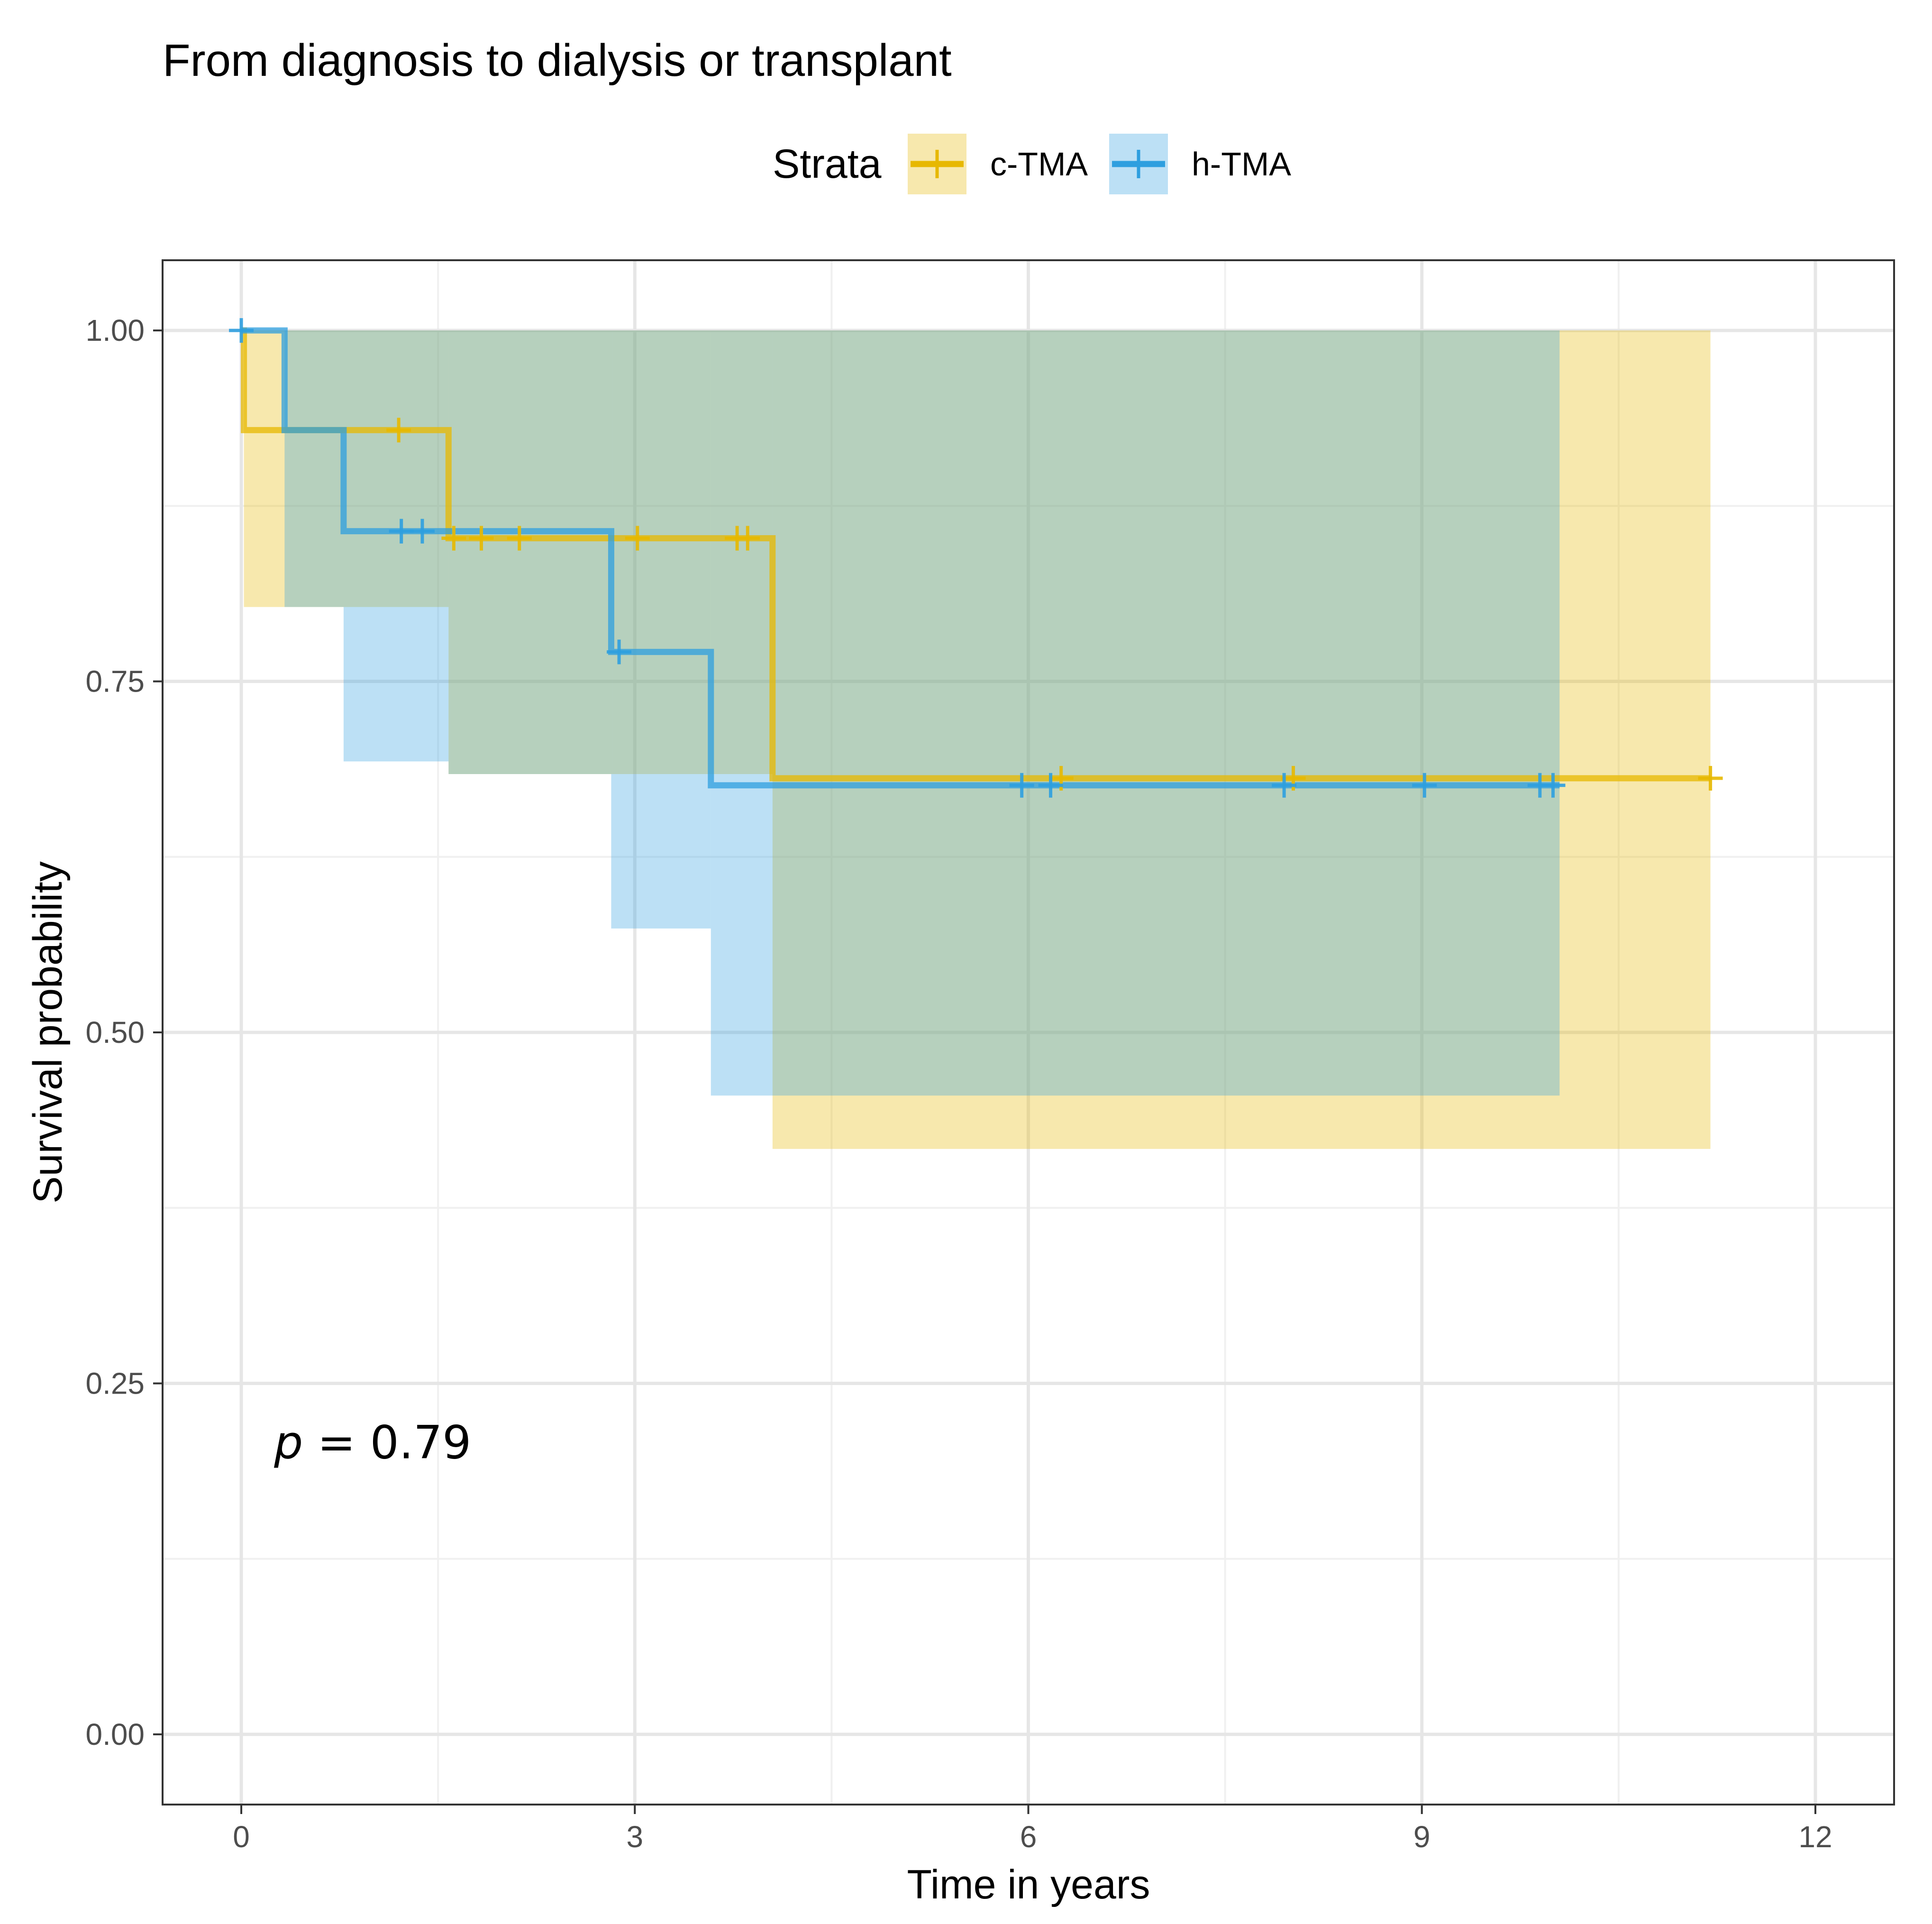  Describe the element at coordinates (1815, 1837) in the screenshot. I see `x-tick-label: 12` at that location.